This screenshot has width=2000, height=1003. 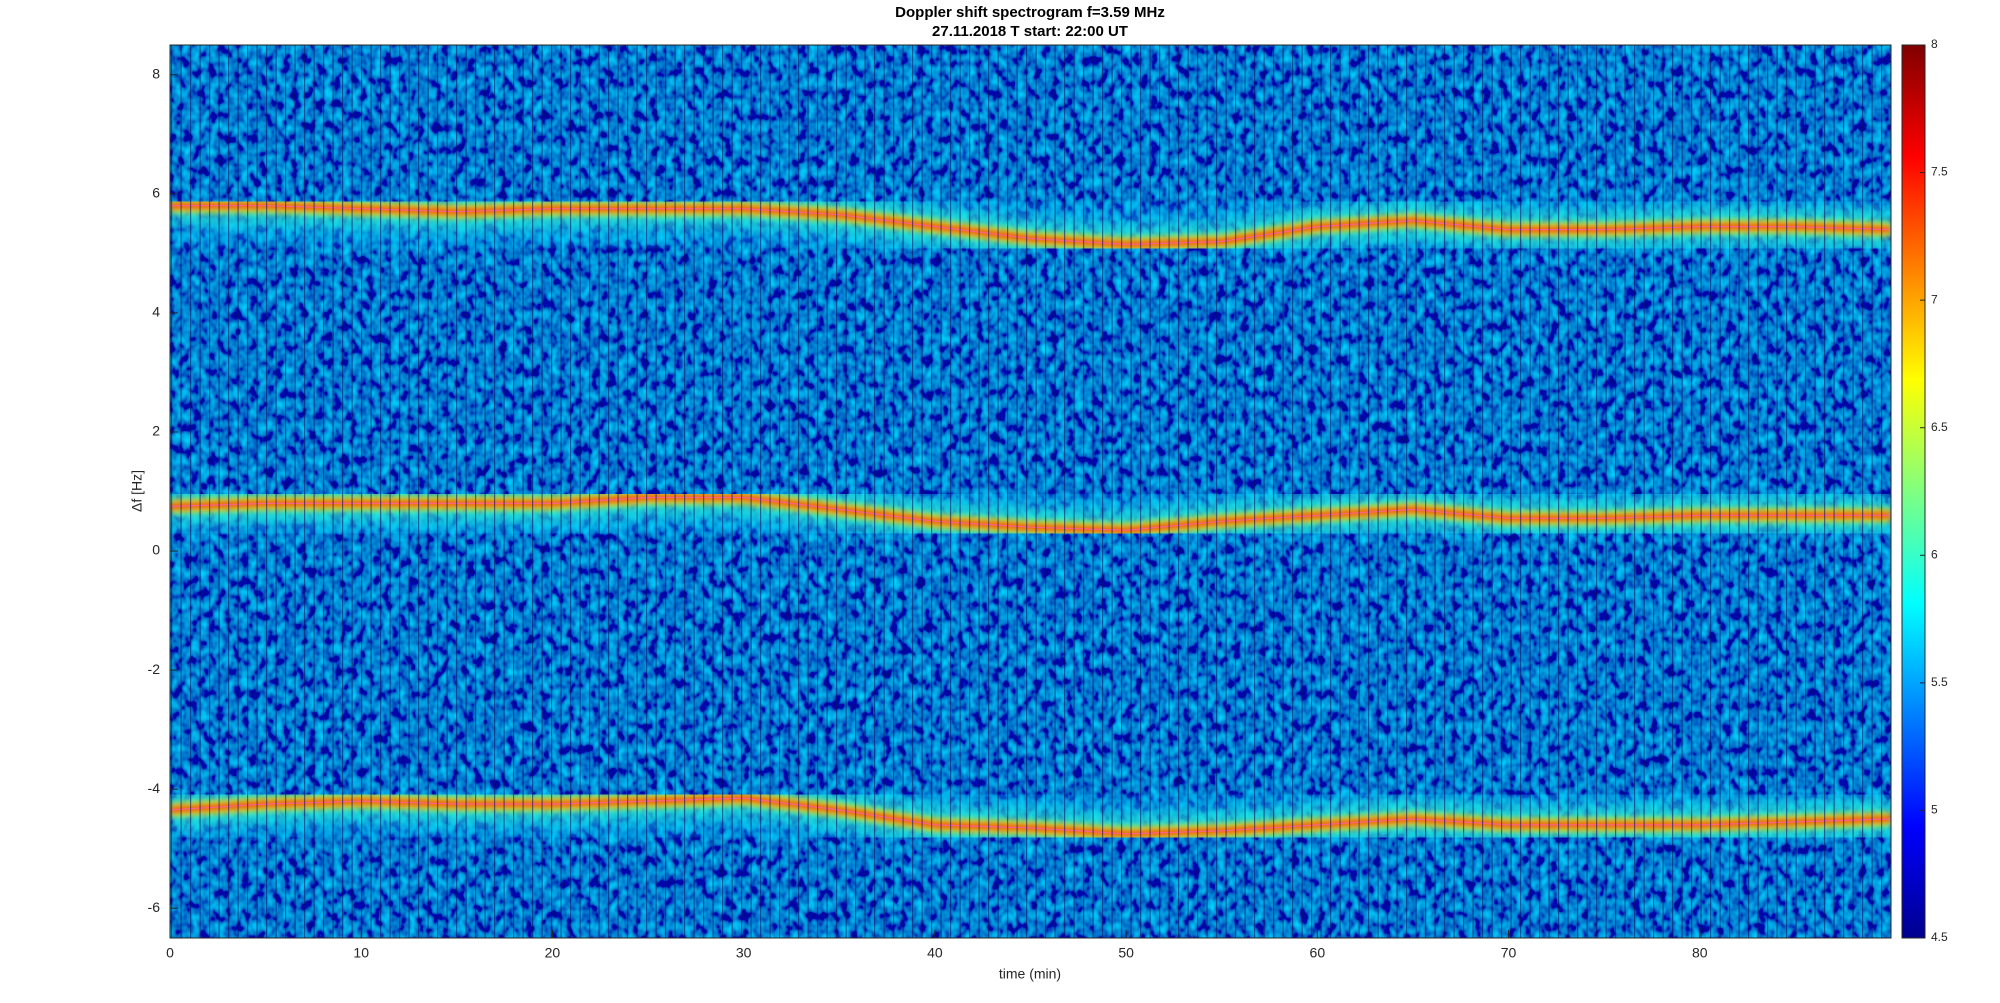 What do you see at coordinates (1939, 427) in the screenshot?
I see `colorbar-tick-label: 6.5` at bounding box center [1939, 427].